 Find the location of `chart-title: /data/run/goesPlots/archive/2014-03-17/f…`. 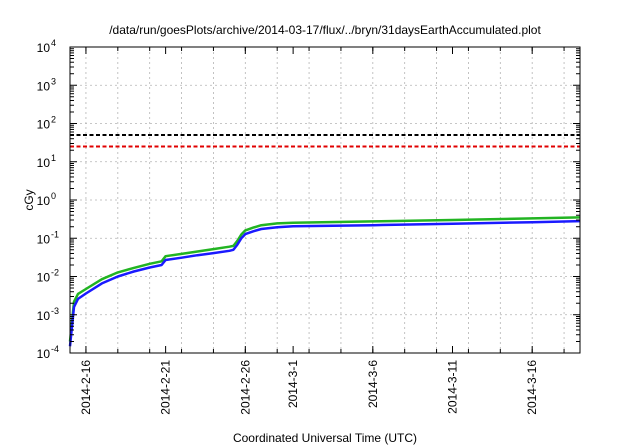

chart-title: /data/run/goesPlots/archive/2014-03-17/f… is located at coordinates (325, 30).